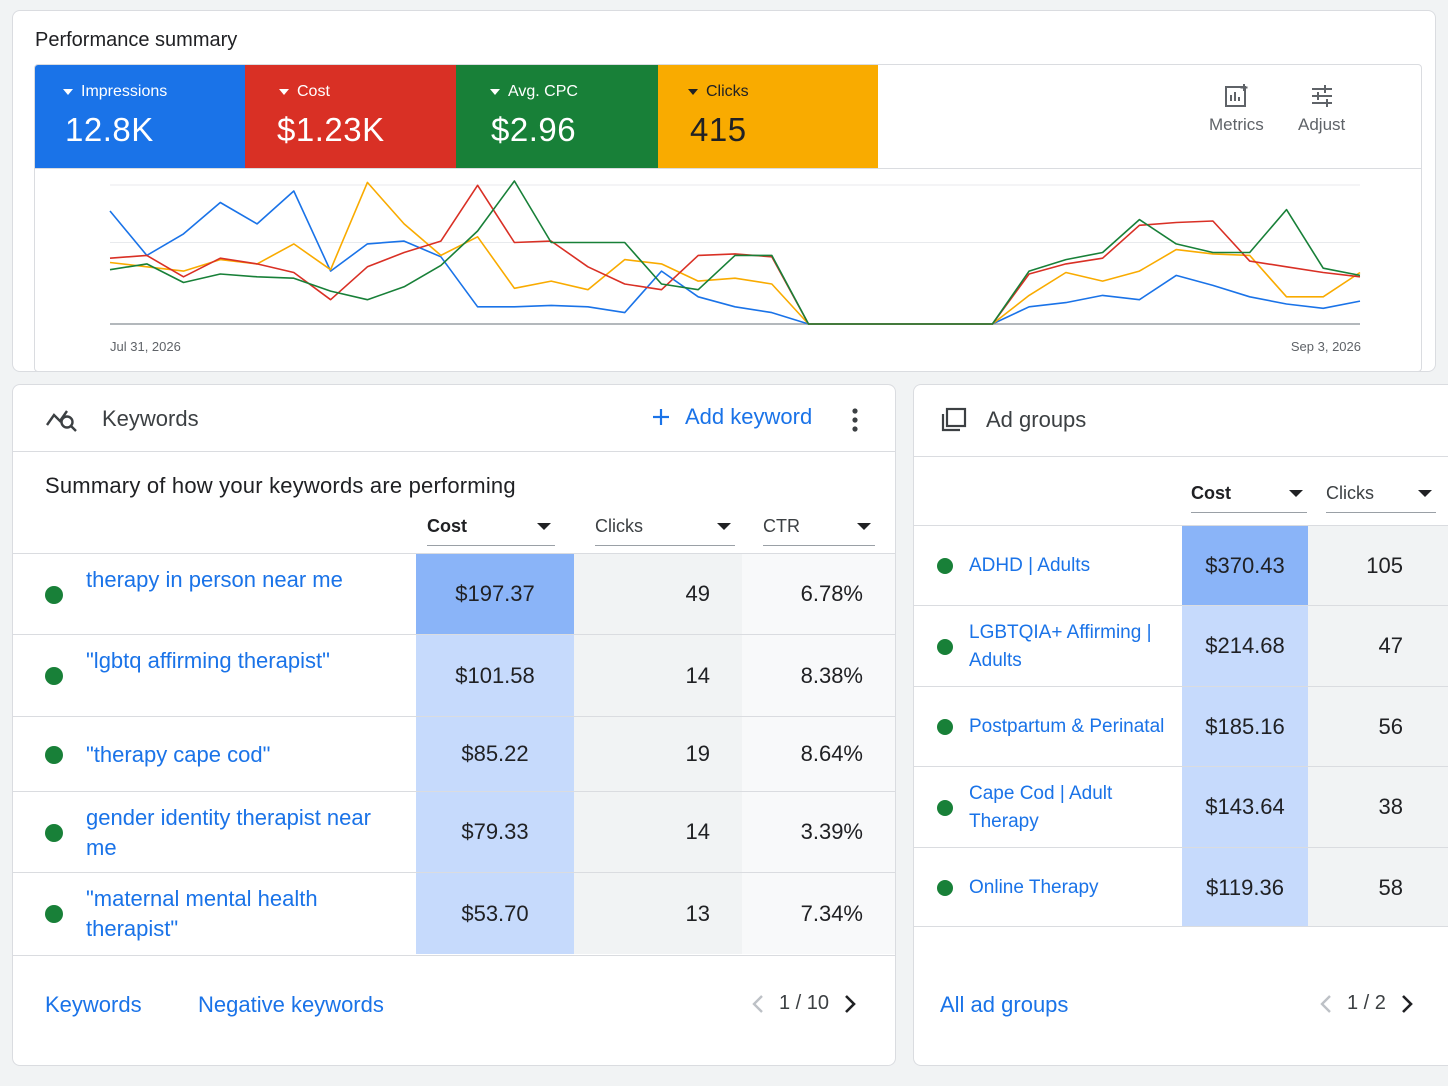 The image size is (1448, 1086). I want to click on add-keyword-button: Add keyword, so click(731, 417).